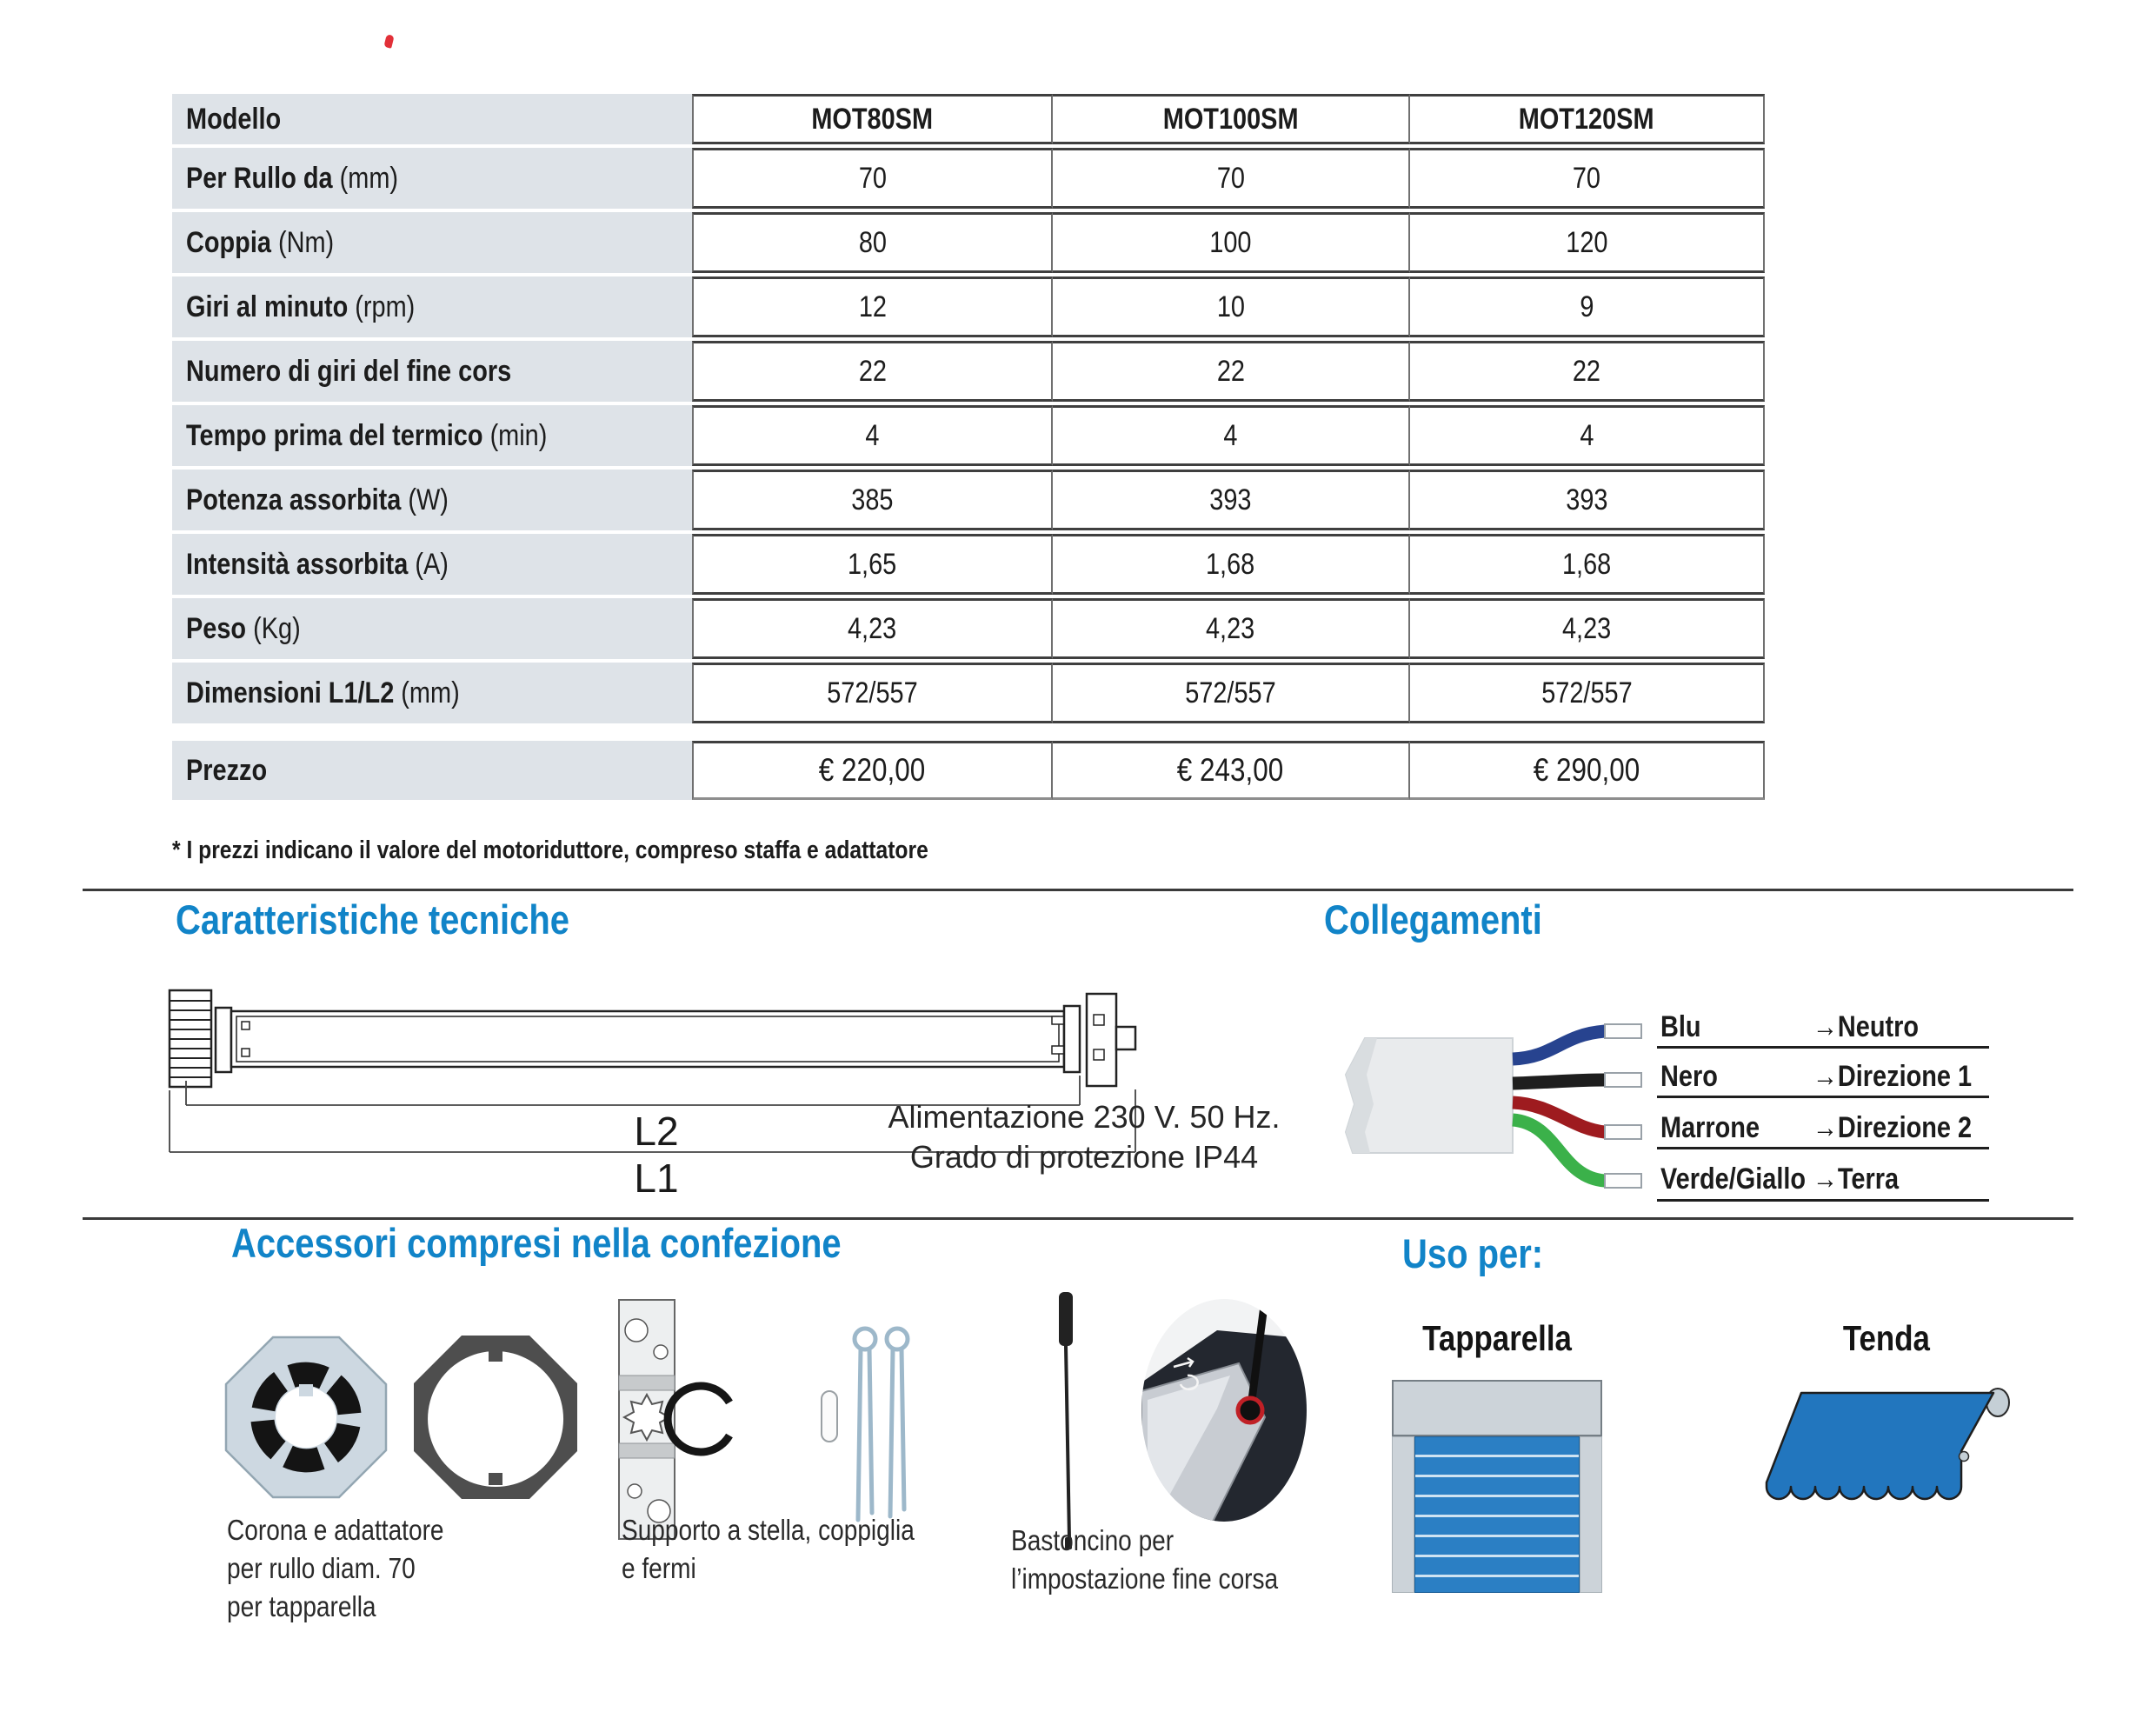 This screenshot has width=2156, height=1732. I want to click on wire-name-marrone: Marrone, so click(1710, 1127).